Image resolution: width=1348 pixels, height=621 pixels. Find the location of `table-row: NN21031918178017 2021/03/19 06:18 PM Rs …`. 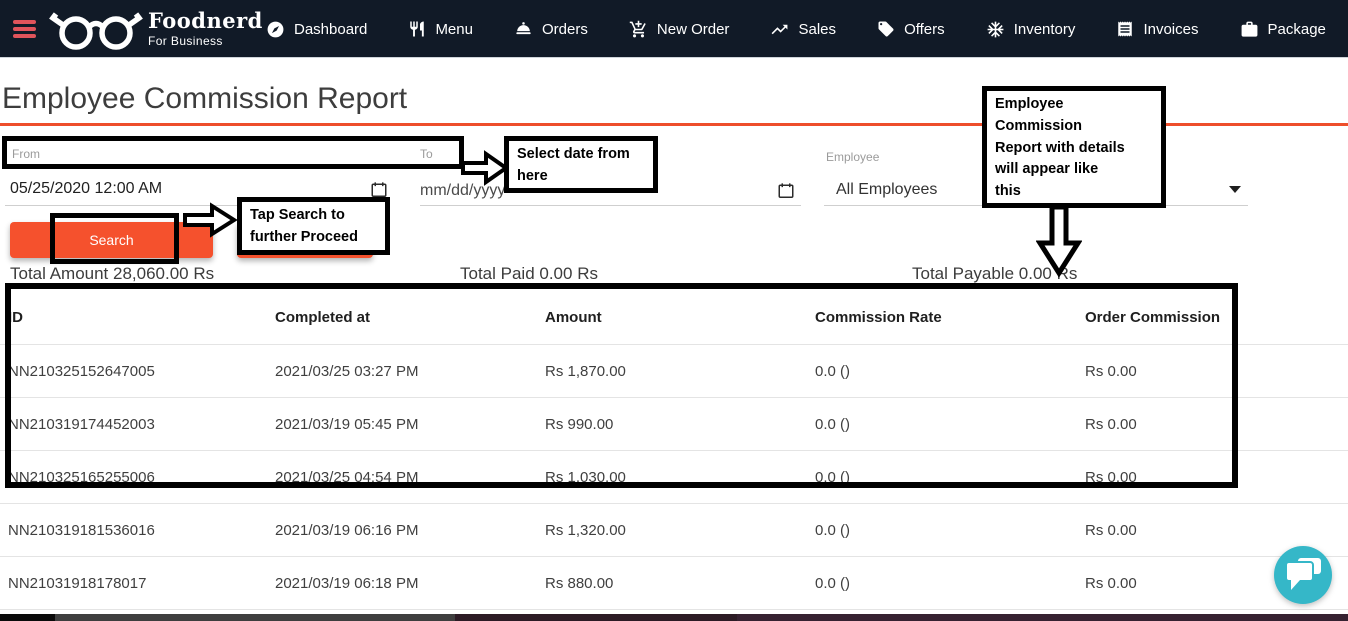

table-row: NN21031918178017 2021/03/19 06:18 PM Rs … is located at coordinates (674, 583).